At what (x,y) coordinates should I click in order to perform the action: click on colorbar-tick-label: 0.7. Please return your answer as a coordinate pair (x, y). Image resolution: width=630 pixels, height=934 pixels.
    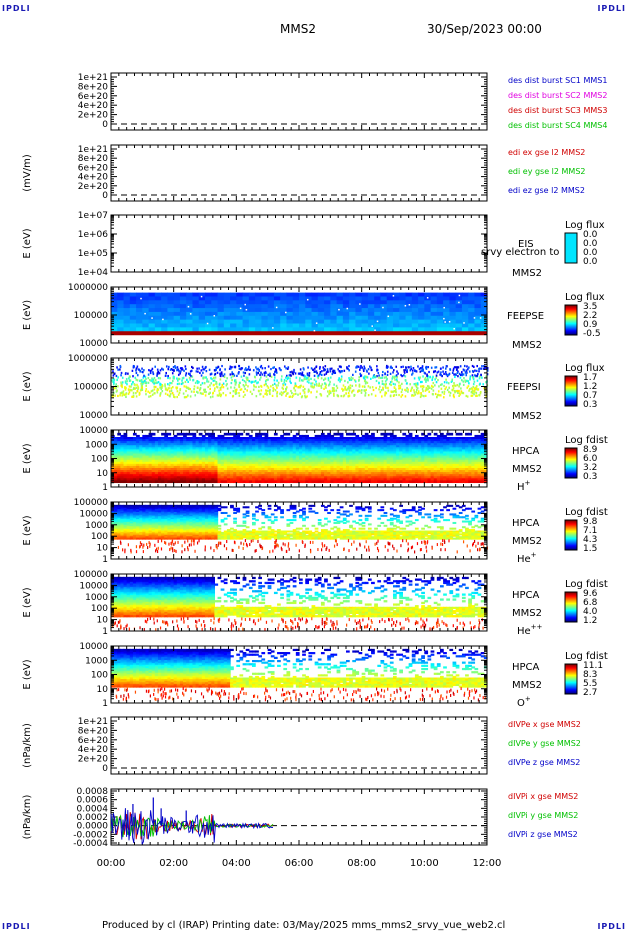
    Looking at the image, I should click on (590, 396).